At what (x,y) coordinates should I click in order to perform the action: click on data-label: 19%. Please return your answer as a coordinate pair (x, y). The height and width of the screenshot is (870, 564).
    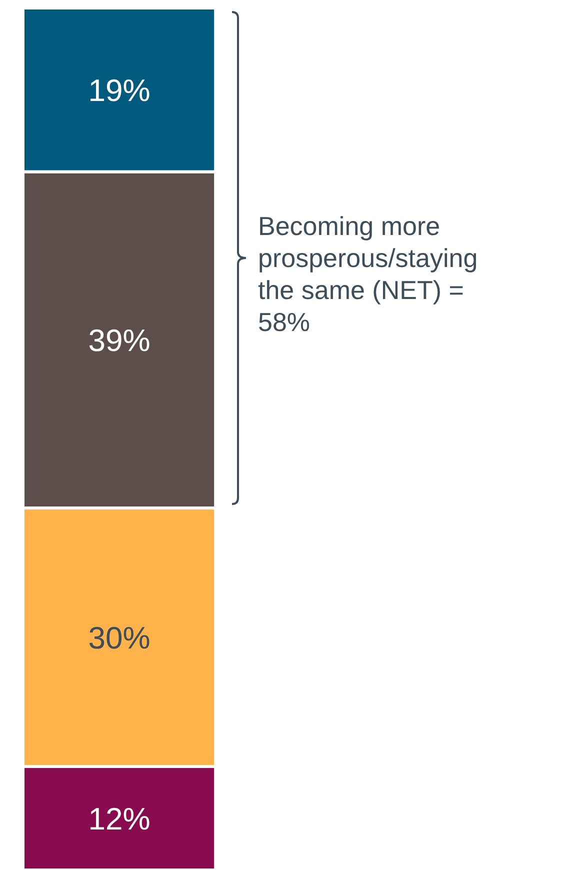
    Looking at the image, I should click on (119, 90).